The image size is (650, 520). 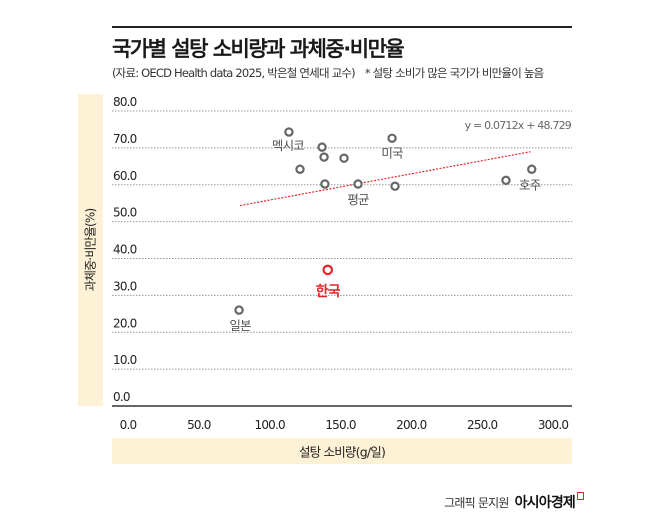 I want to click on trendline, so click(x=385, y=179).